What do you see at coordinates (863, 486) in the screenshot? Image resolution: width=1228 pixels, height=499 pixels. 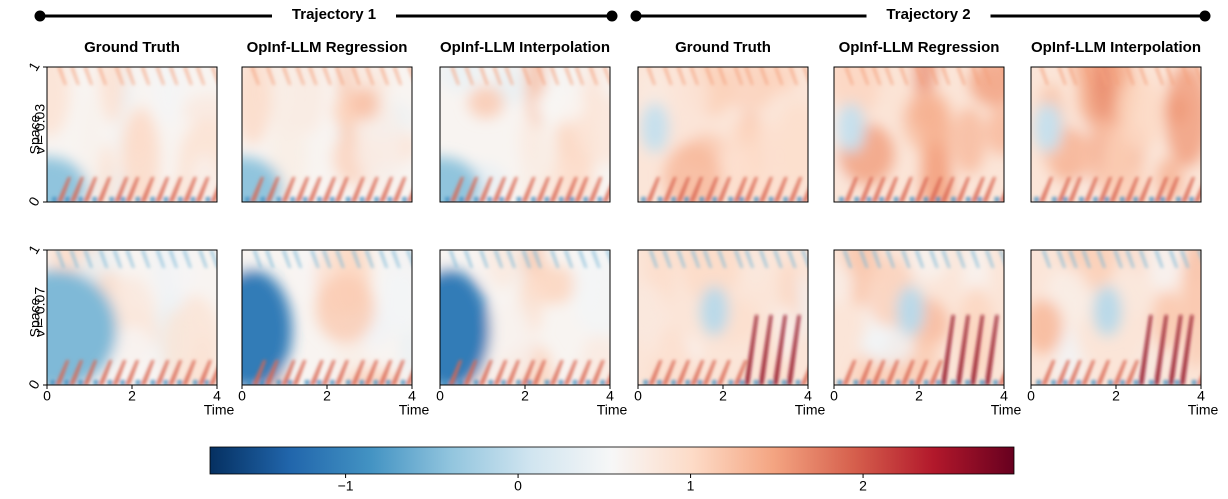 I see `colorbar-tick-label: 2` at bounding box center [863, 486].